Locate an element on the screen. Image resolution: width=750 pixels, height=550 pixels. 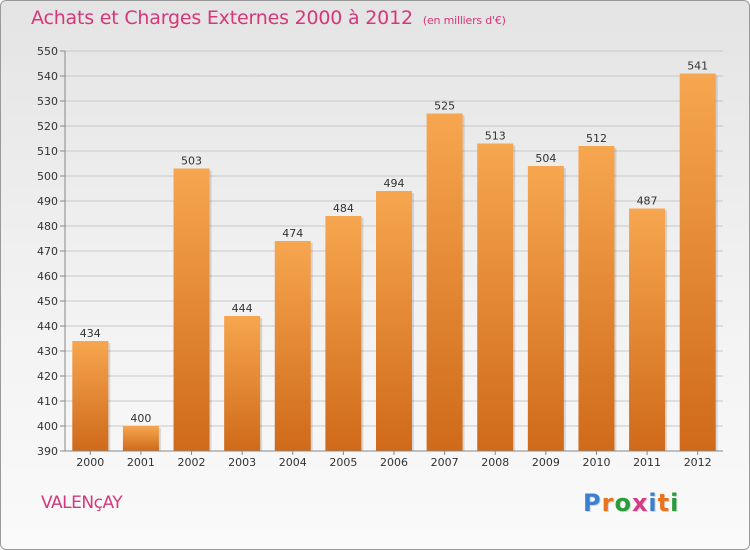
bar-value-label: 504 is located at coordinates (545, 158).